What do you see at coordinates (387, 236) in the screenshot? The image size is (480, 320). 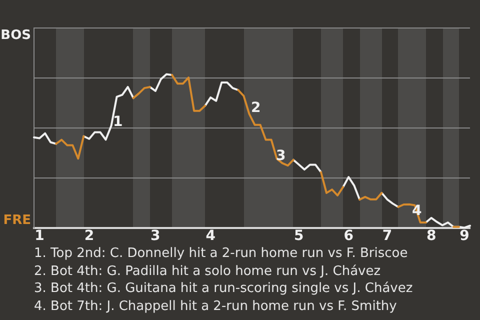 I see `x-tick-label: 7` at bounding box center [387, 236].